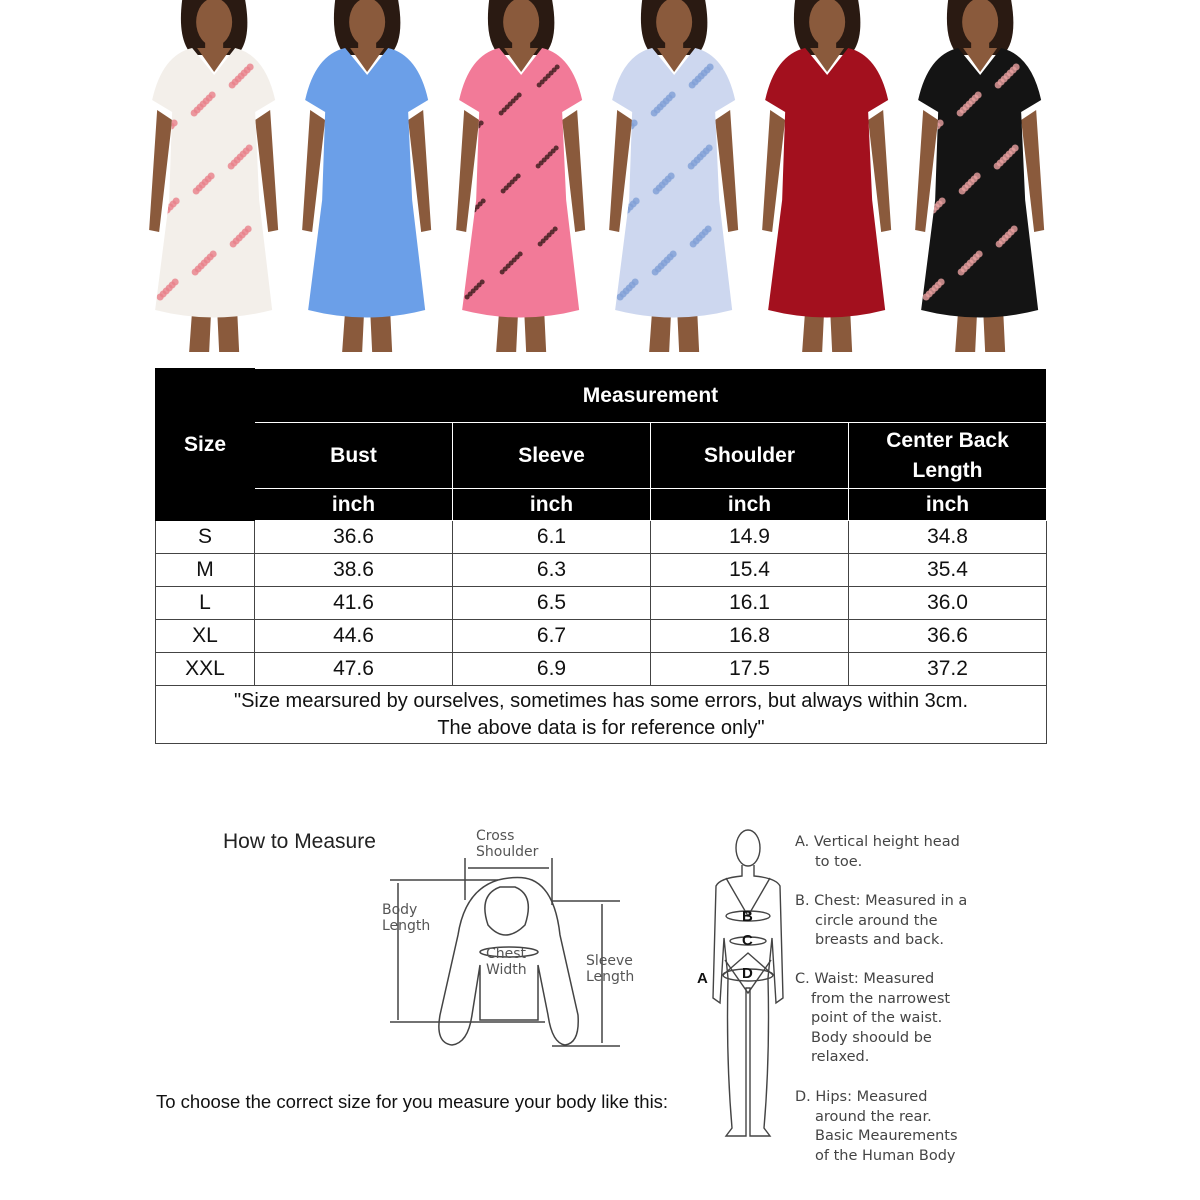 This screenshot has height=1200, width=1200. What do you see at coordinates (353, 636) in the screenshot?
I see `cell-bust: 44.6` at bounding box center [353, 636].